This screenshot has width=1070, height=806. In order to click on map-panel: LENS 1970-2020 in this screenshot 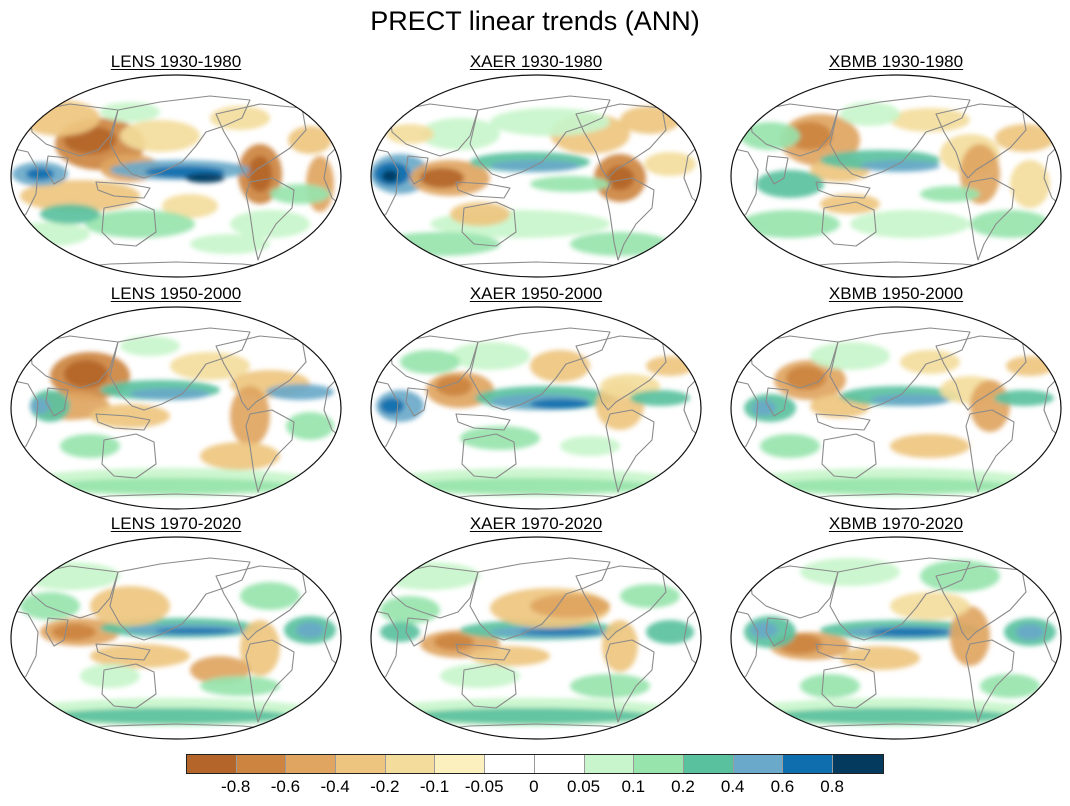, I will do `click(176, 628)`.